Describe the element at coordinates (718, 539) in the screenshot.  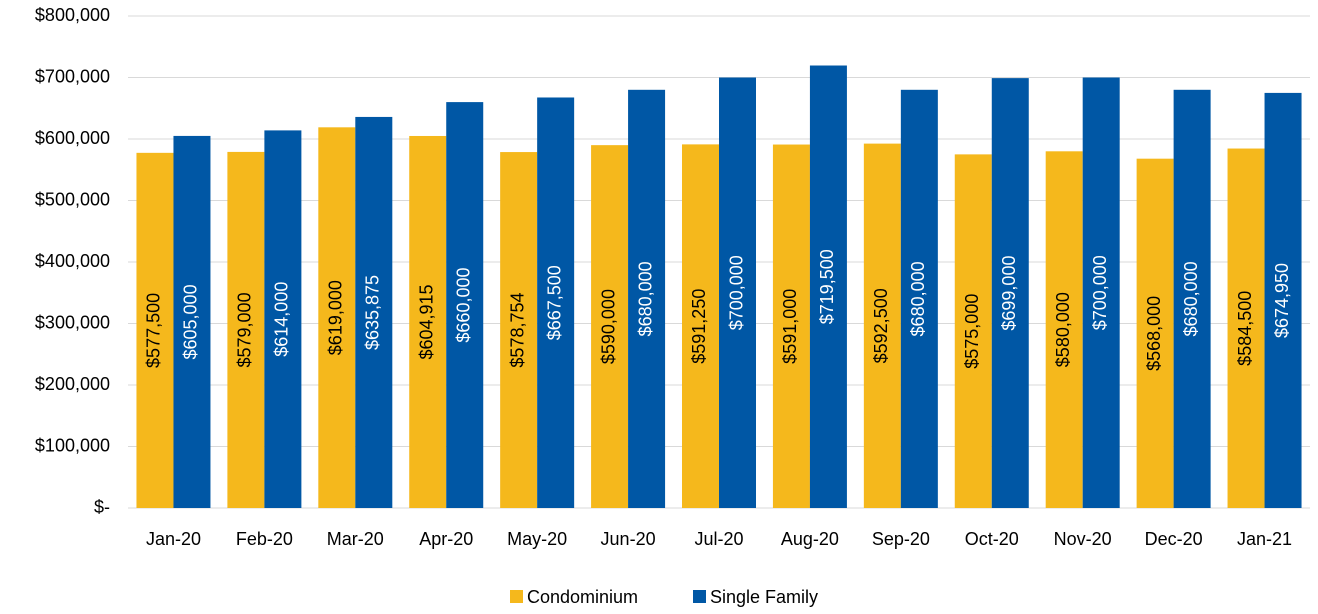
I see `x-tick-label: Jul-20` at that location.